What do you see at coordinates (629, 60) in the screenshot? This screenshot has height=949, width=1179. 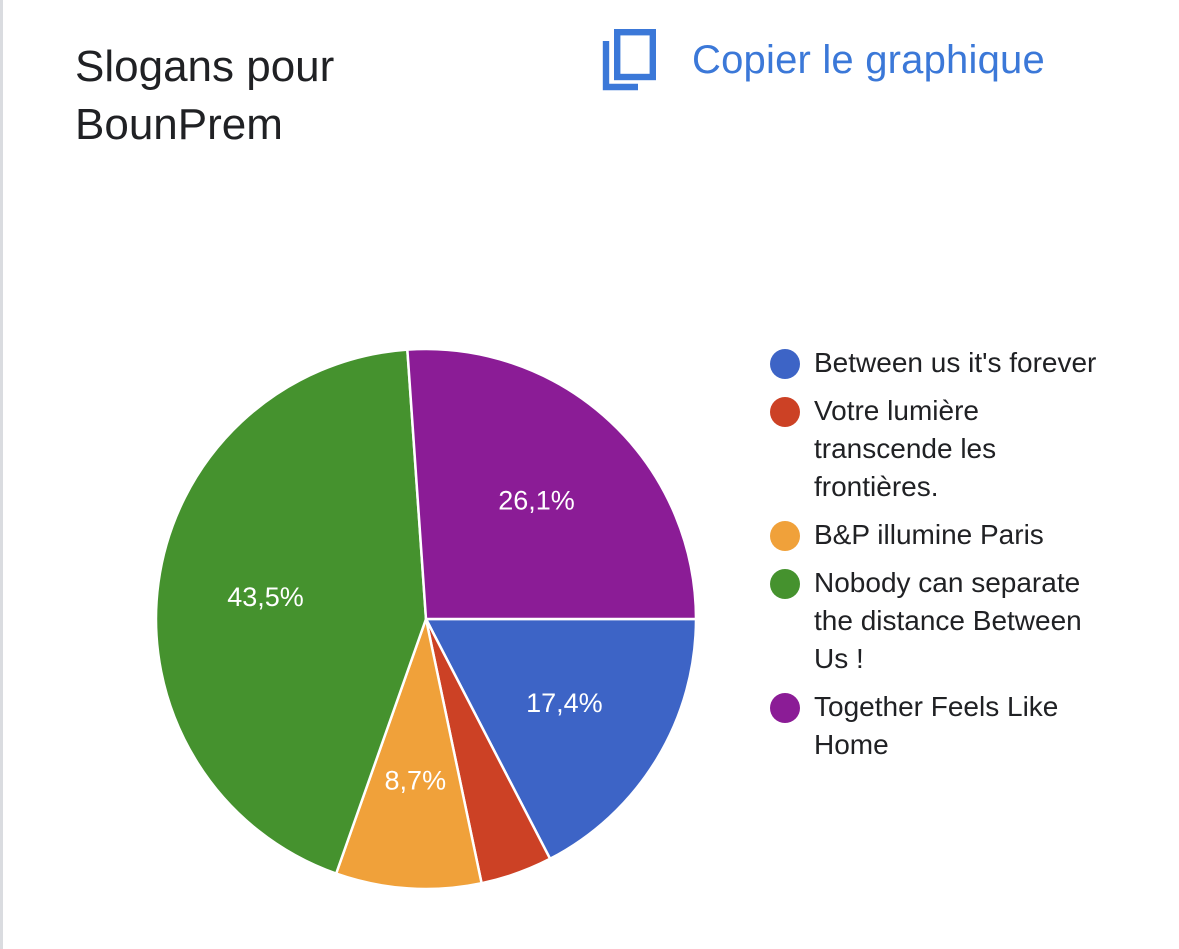 I see `copy-icon` at bounding box center [629, 60].